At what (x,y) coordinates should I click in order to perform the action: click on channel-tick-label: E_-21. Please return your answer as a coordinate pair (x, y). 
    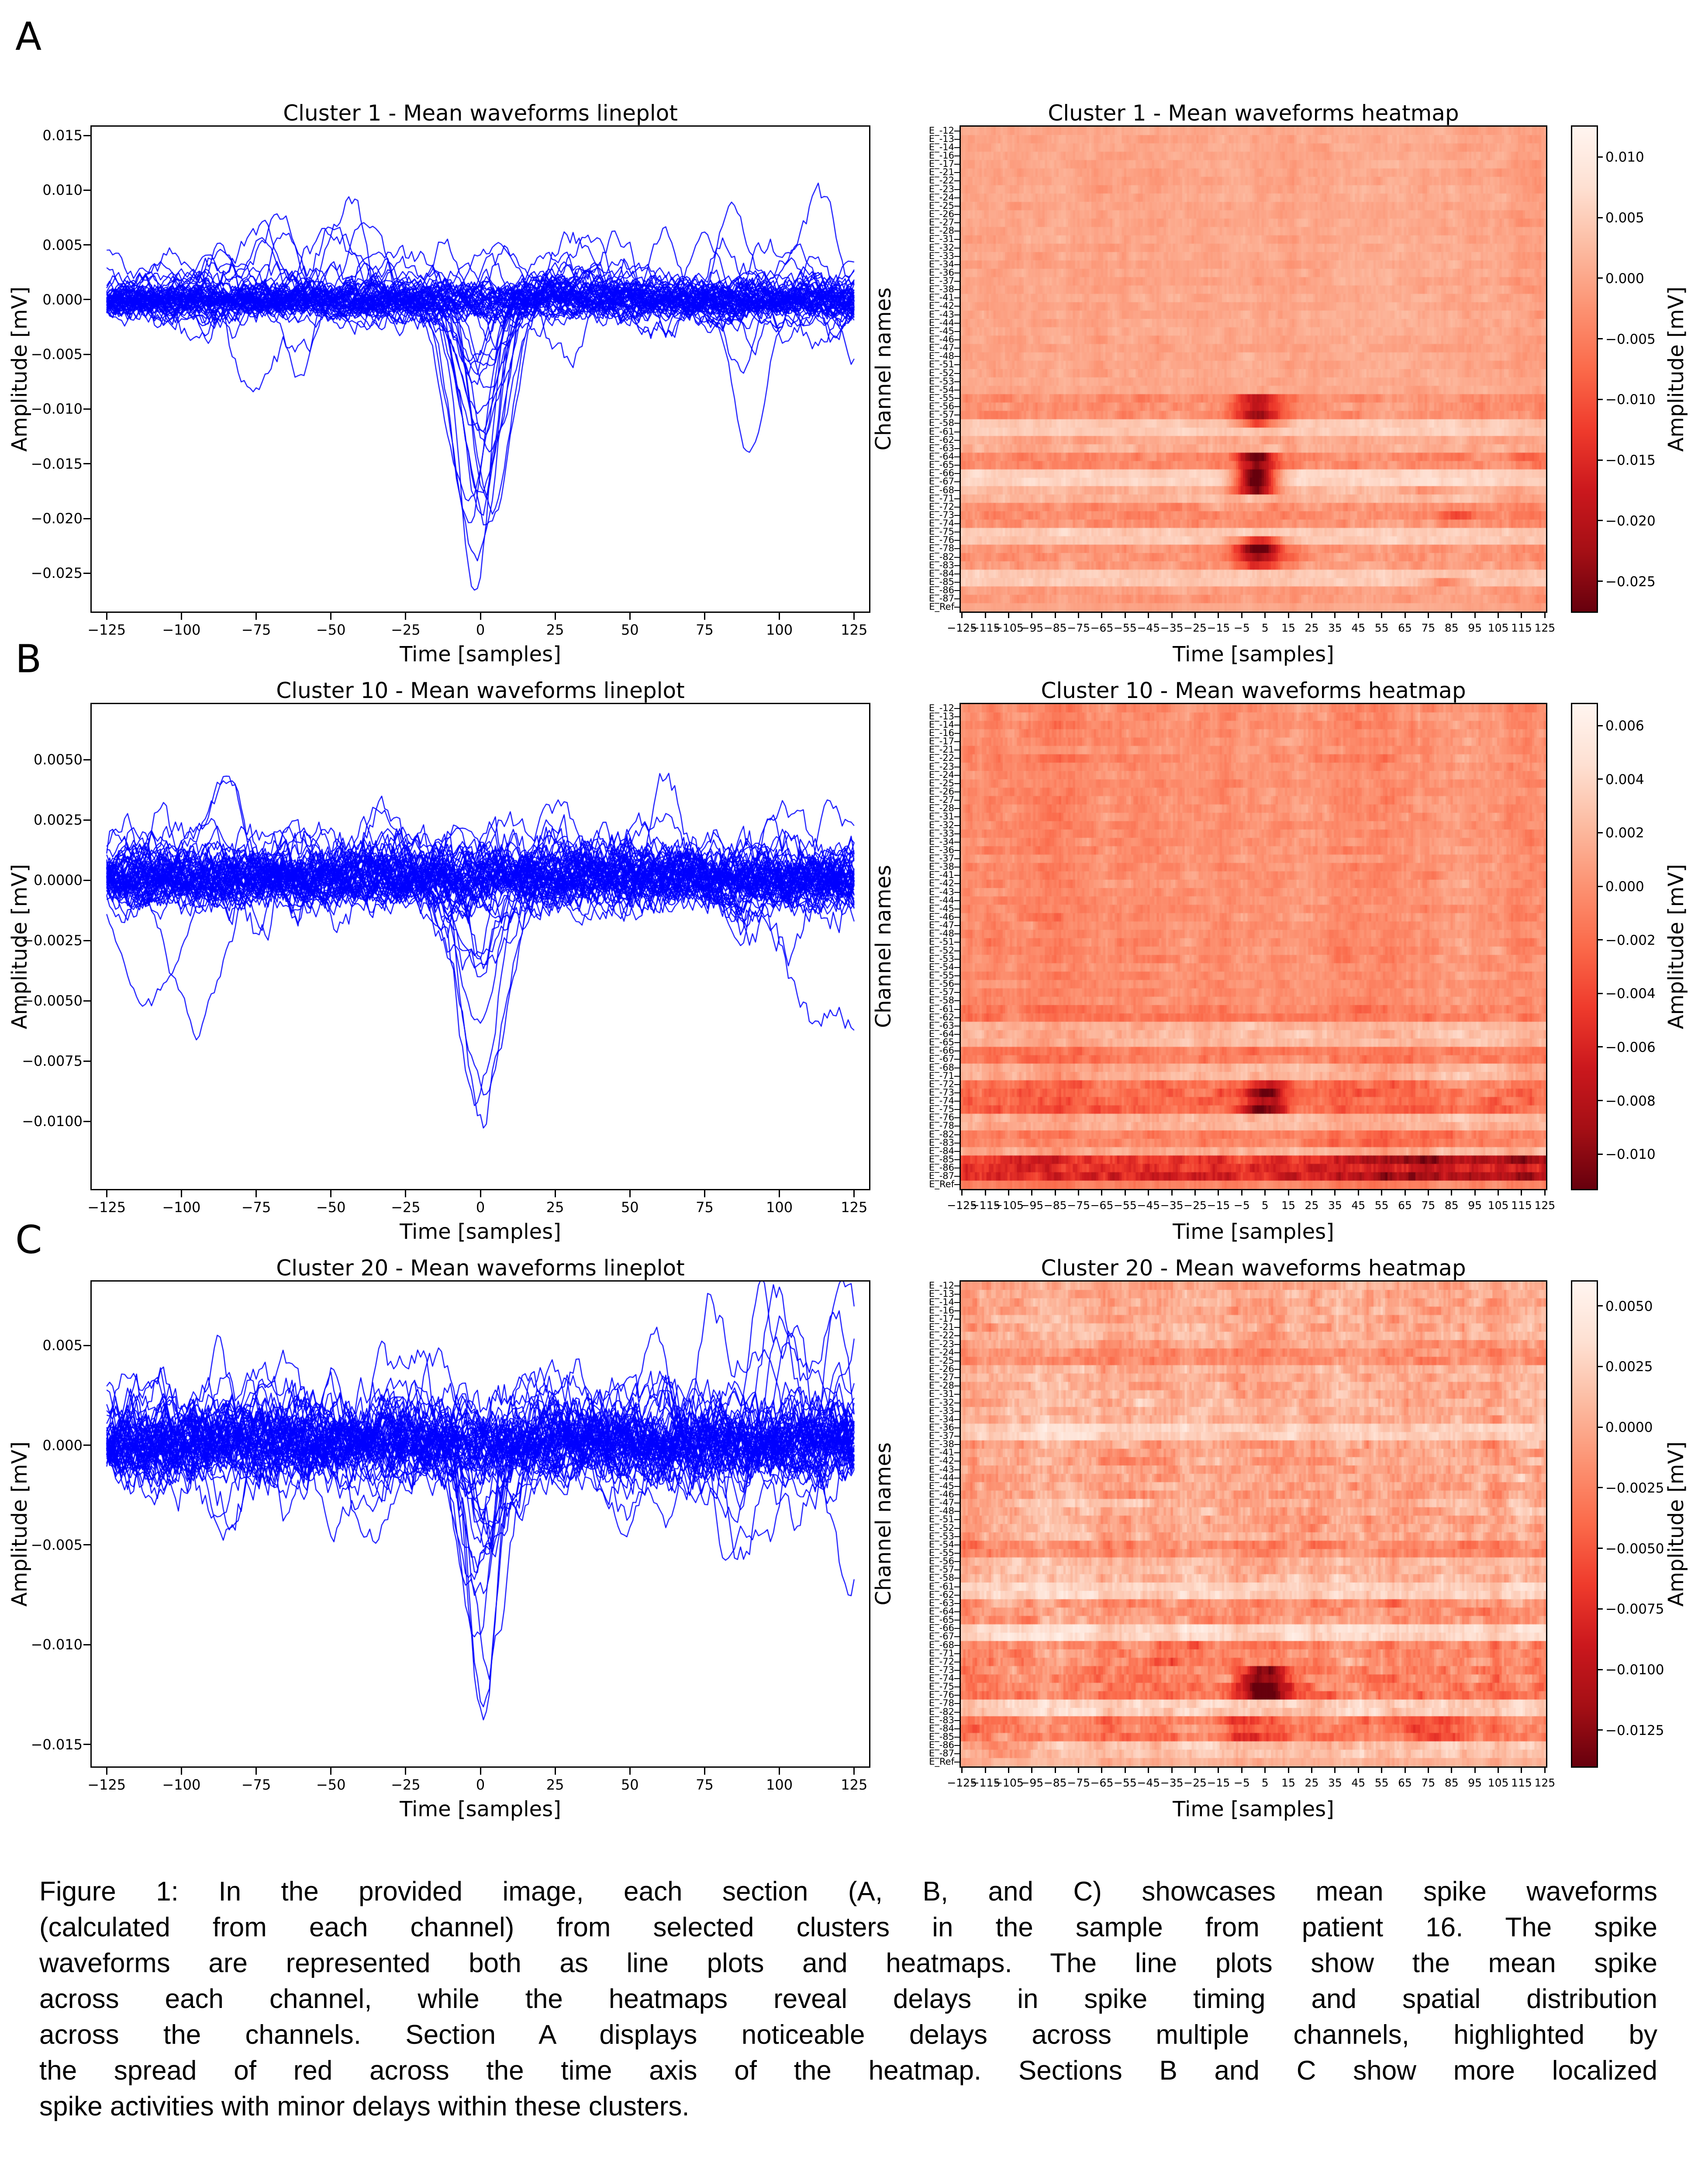
    Looking at the image, I should click on (941, 749).